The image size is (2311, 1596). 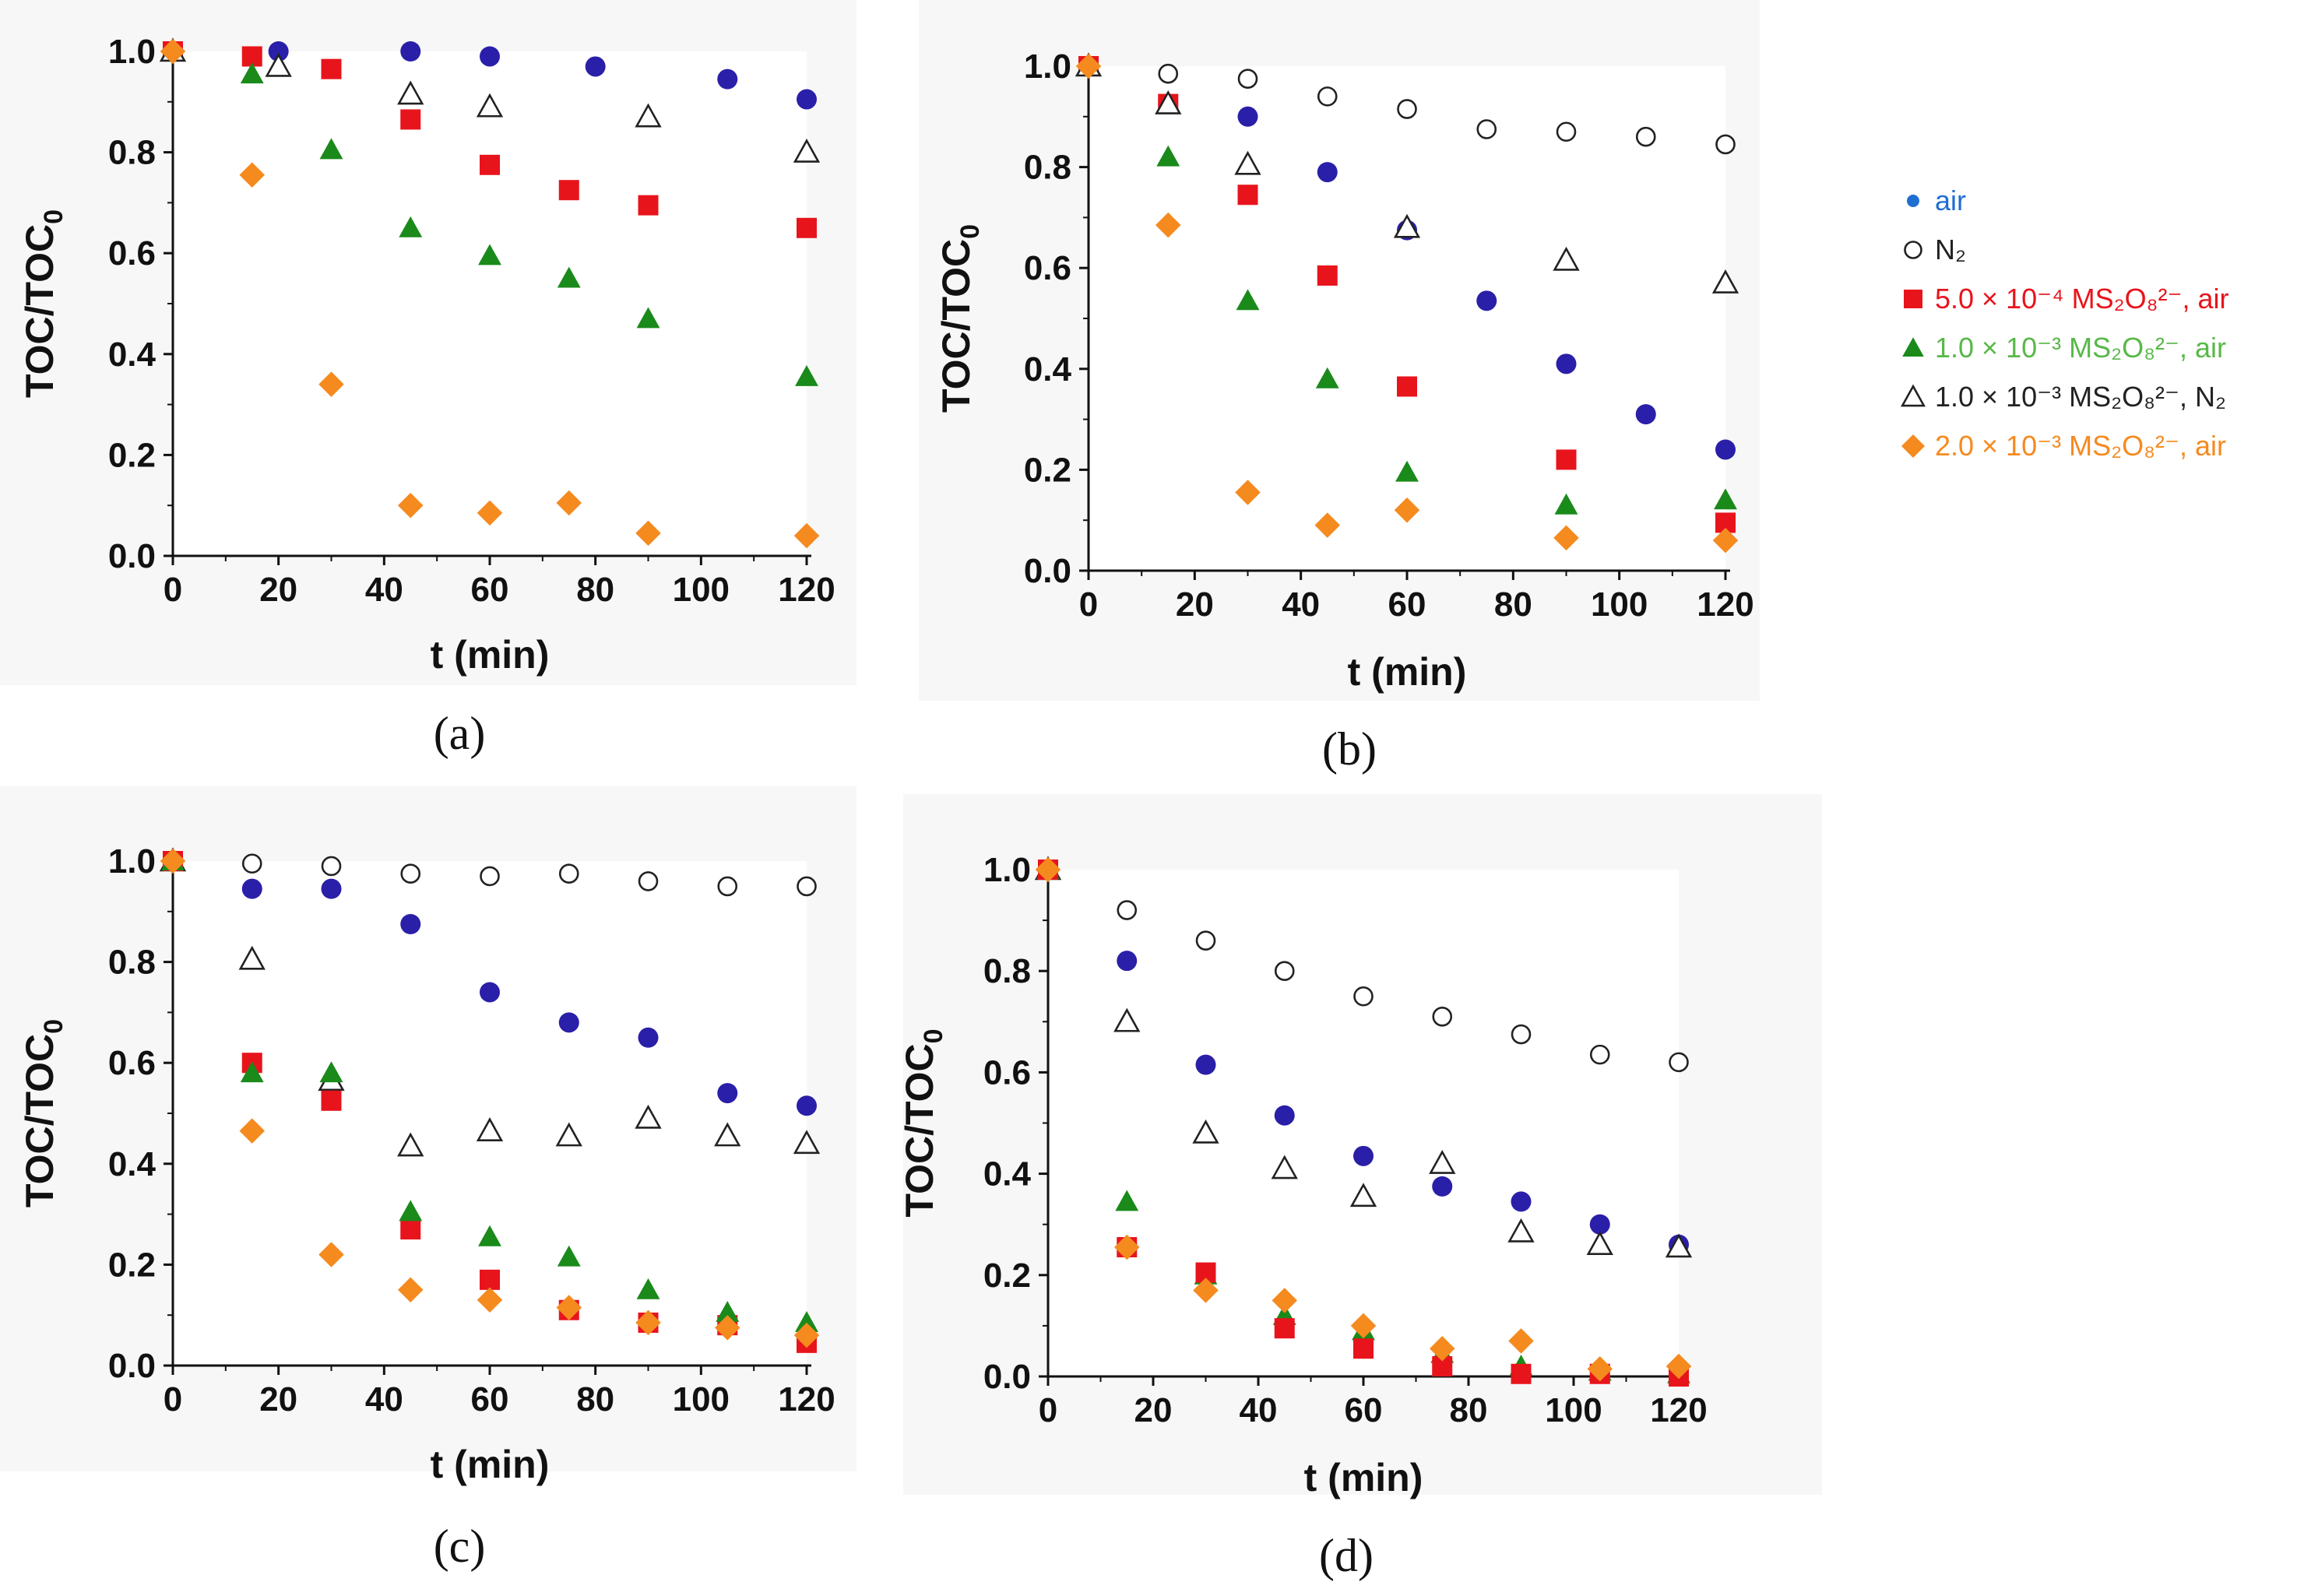 What do you see at coordinates (1950, 249) in the screenshot?
I see `legend-label: N₂` at bounding box center [1950, 249].